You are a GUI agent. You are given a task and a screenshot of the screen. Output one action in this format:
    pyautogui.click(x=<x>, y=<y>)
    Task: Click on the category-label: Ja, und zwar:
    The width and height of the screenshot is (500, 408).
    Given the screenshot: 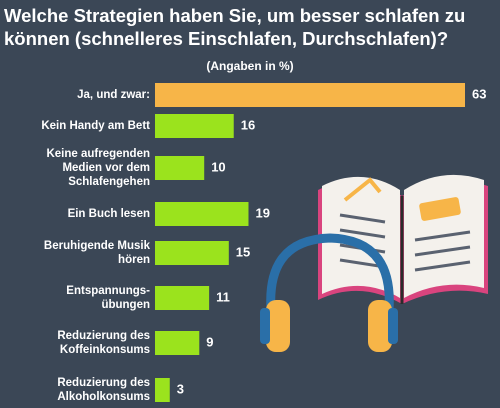 What is the action you would take?
    pyautogui.click(x=113, y=95)
    